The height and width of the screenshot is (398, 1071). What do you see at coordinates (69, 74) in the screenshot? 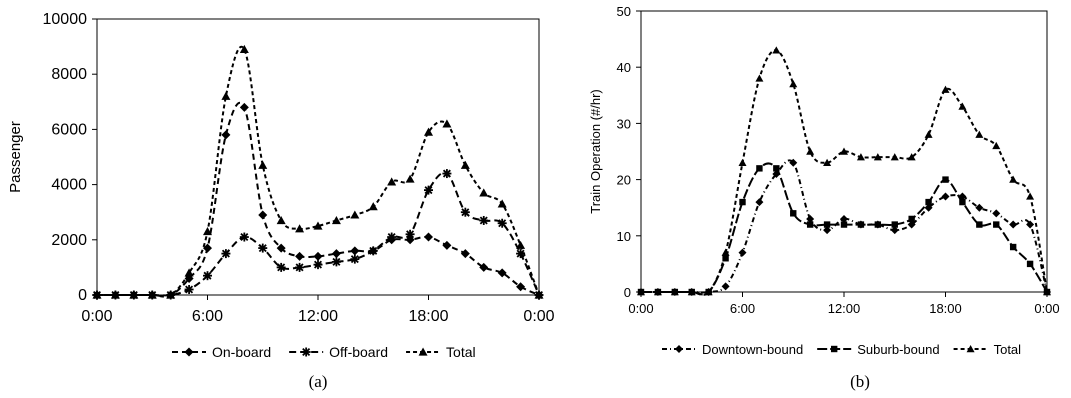
I see `y-tick-label: 8000` at bounding box center [69, 74].